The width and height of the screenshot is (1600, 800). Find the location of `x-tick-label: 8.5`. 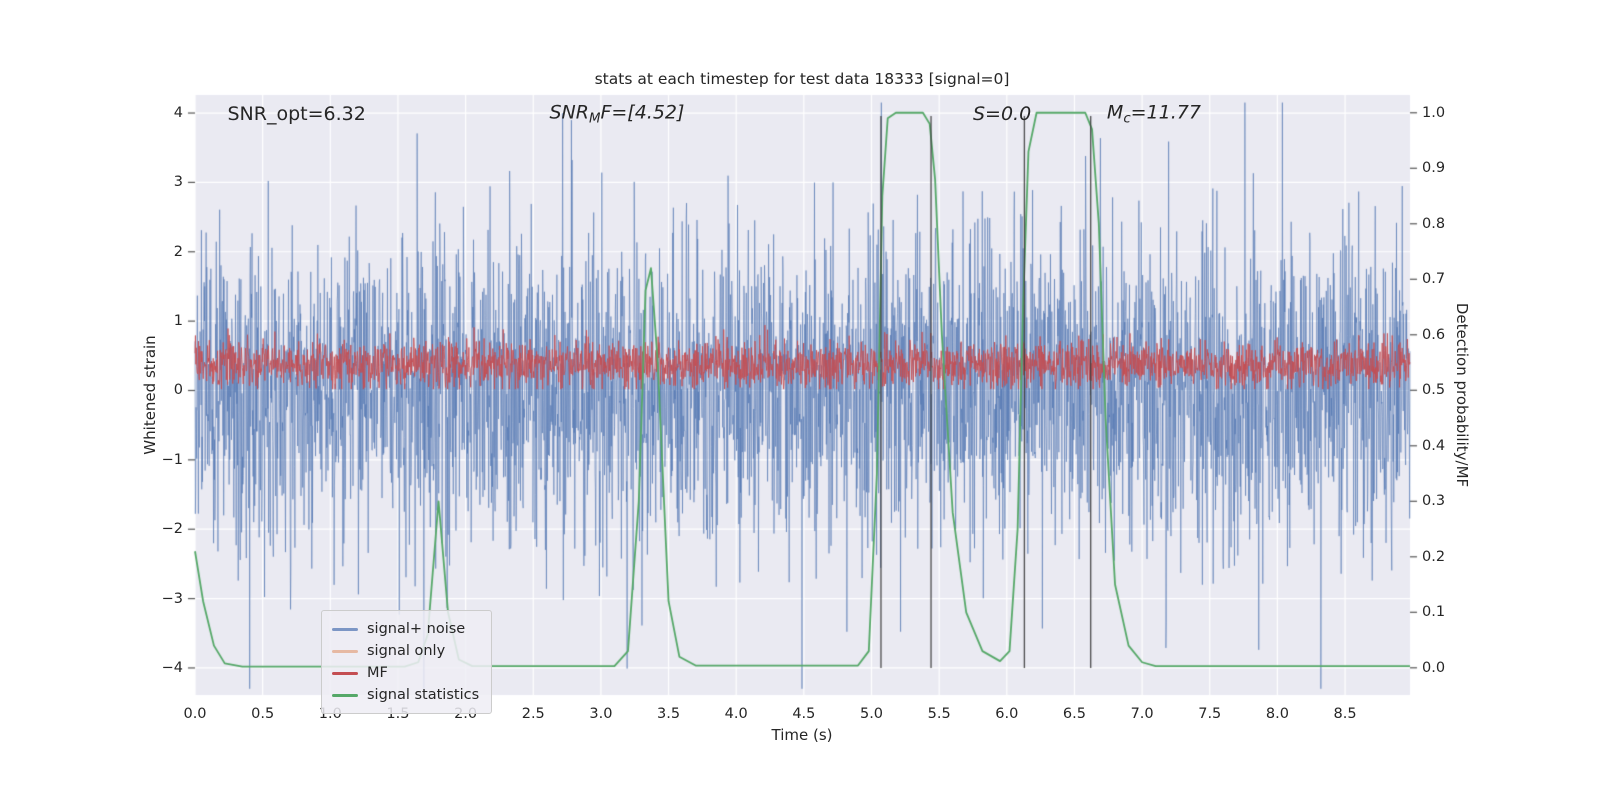

x-tick-label: 8.5 is located at coordinates (1345, 714).